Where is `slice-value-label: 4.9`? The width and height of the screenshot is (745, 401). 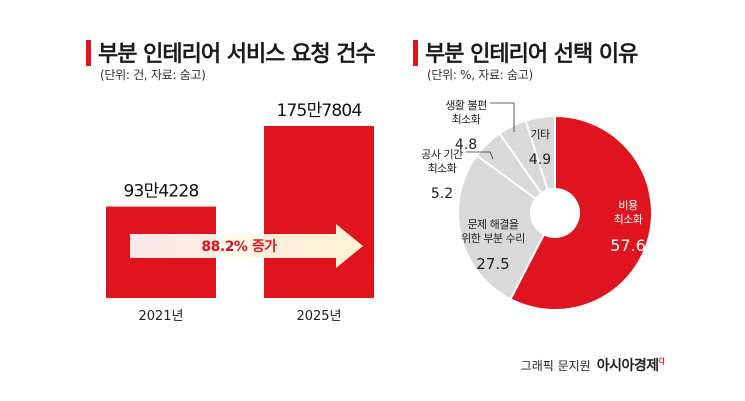
slice-value-label: 4.9 is located at coordinates (540, 160).